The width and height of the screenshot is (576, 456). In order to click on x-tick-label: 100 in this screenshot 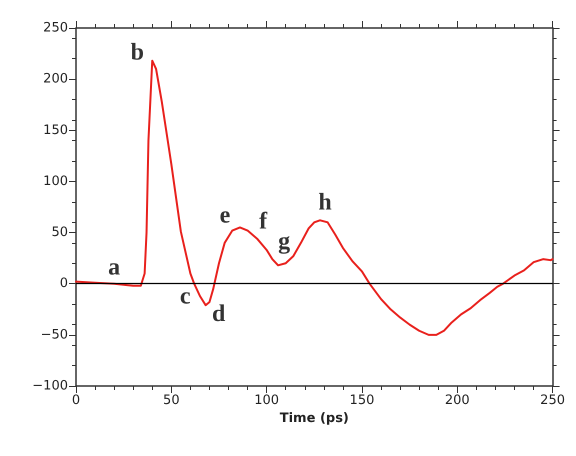, I will do `click(267, 400)`.